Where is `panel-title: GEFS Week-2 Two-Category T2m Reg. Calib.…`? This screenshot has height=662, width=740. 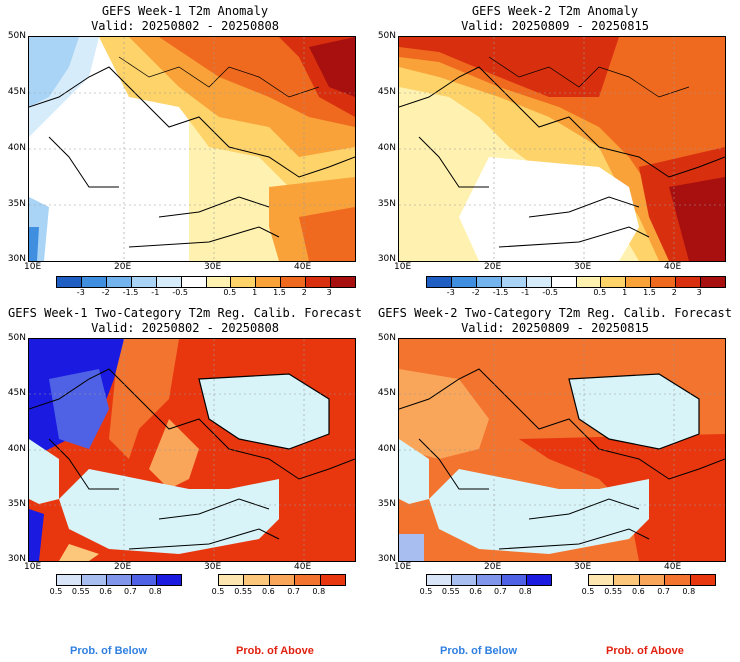 panel-title: GEFS Week-2 Two-Category T2m Reg. Calib.… is located at coordinates (554, 313).